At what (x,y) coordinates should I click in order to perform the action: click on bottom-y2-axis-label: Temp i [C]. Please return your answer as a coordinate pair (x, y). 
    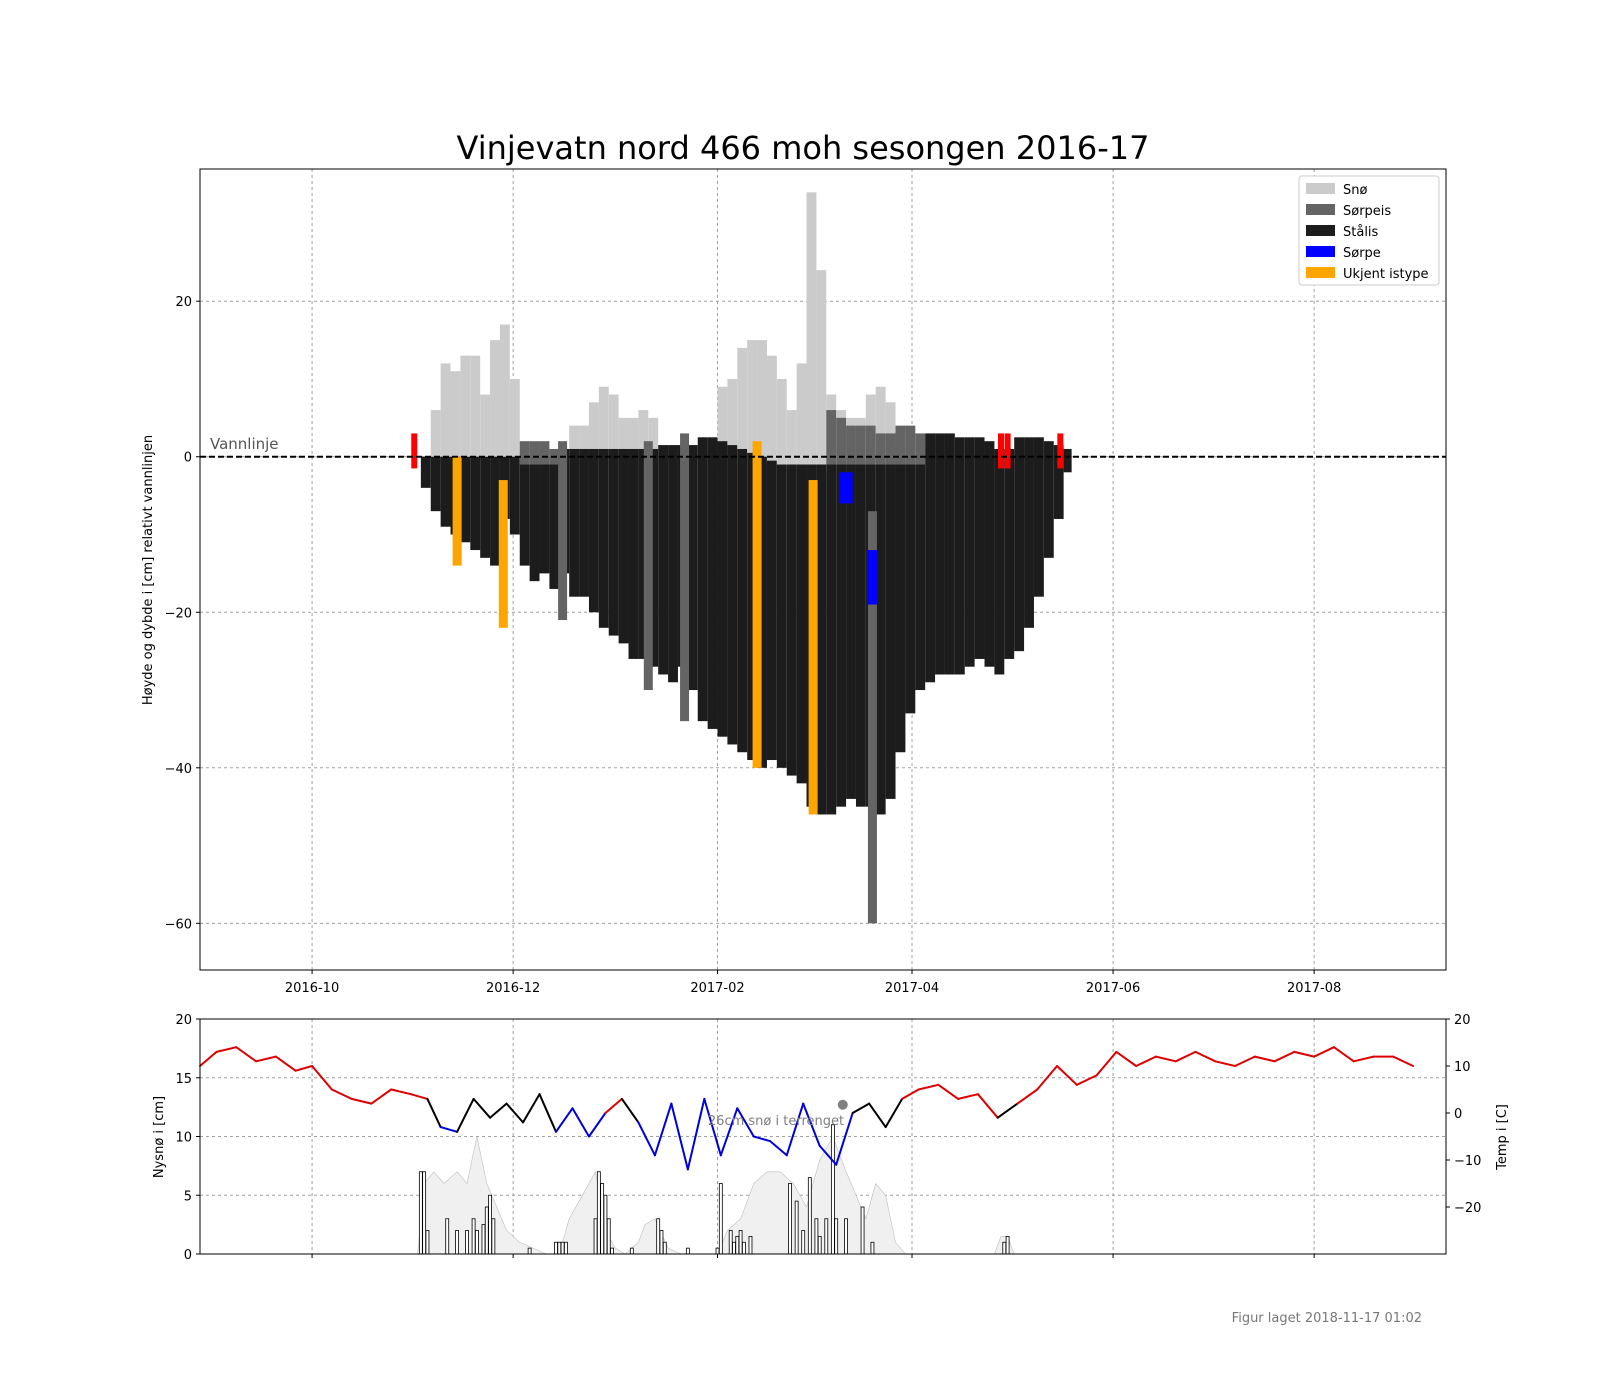
    Looking at the image, I should click on (1502, 1137).